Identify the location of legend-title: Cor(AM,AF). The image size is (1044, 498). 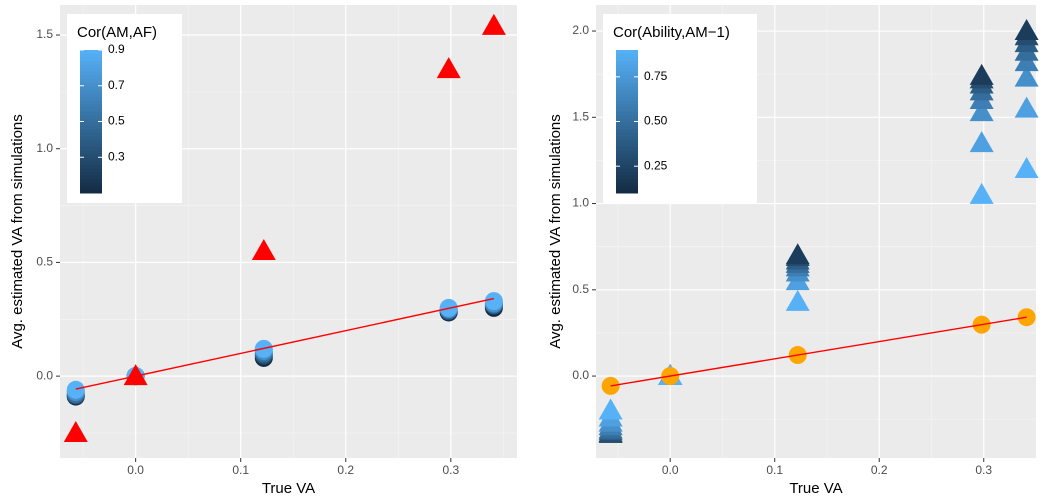
(117, 32).